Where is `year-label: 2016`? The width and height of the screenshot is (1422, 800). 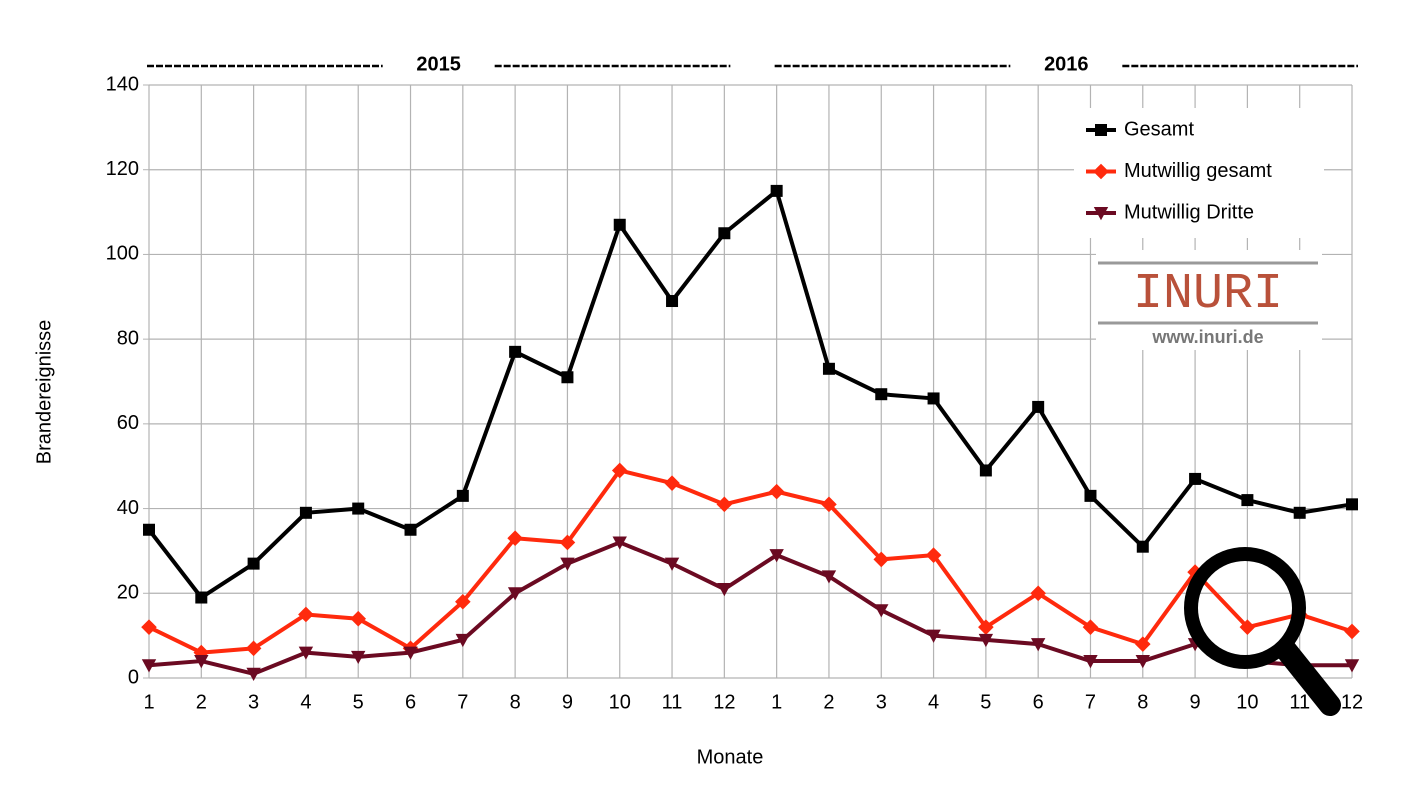 year-label: 2016 is located at coordinates (1066, 64).